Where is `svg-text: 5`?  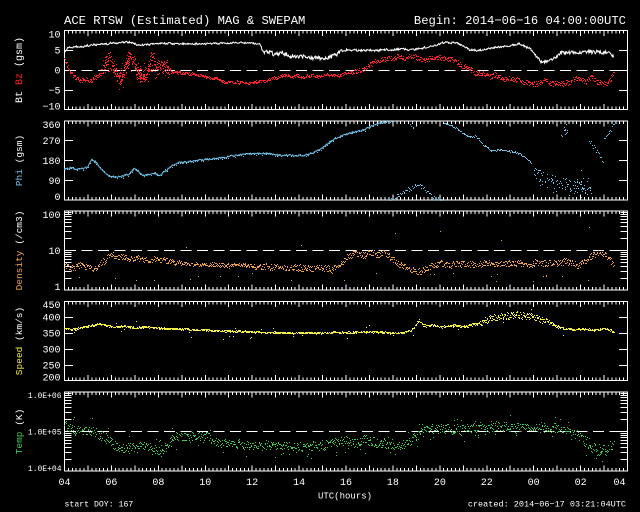
svg-text: 5 is located at coordinates (57, 52).